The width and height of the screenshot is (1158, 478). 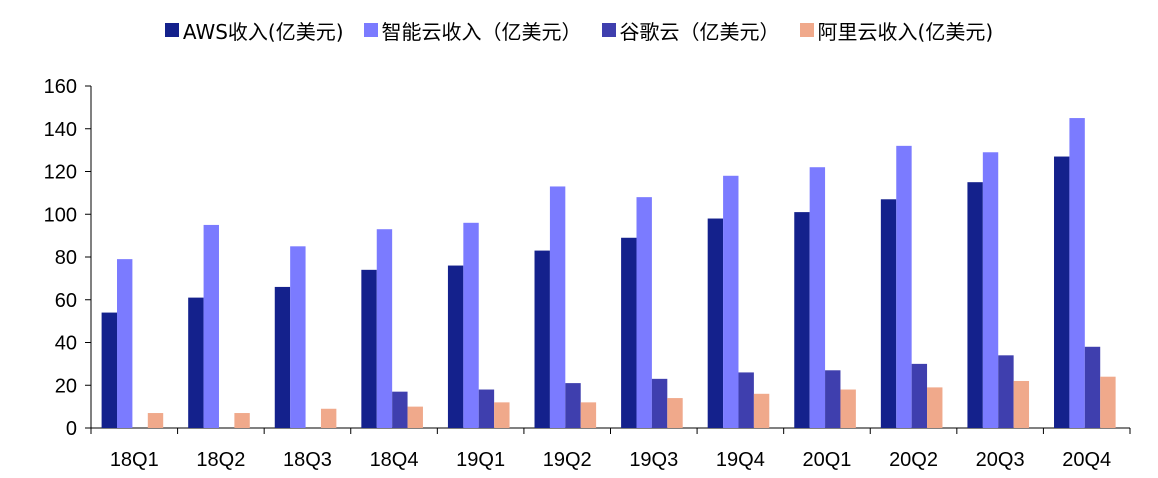 I want to click on legend-label: 谷歌云（亿美元）, so click(x=699, y=31).